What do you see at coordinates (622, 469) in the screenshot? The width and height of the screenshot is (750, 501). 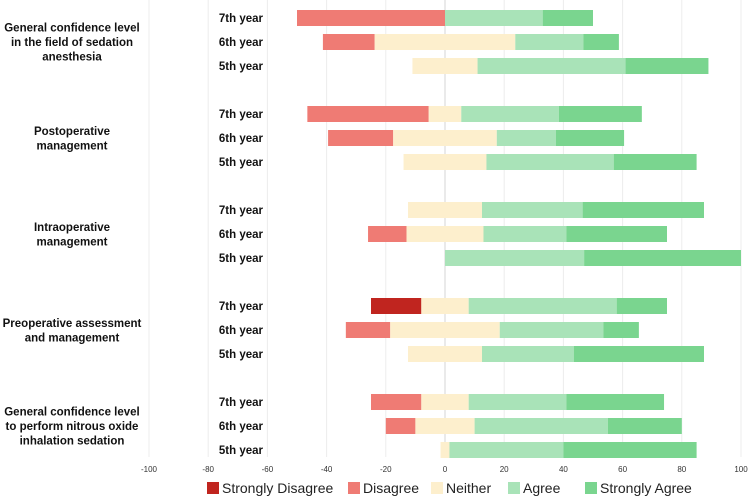 I see `x-tick-label: 60` at bounding box center [622, 469].